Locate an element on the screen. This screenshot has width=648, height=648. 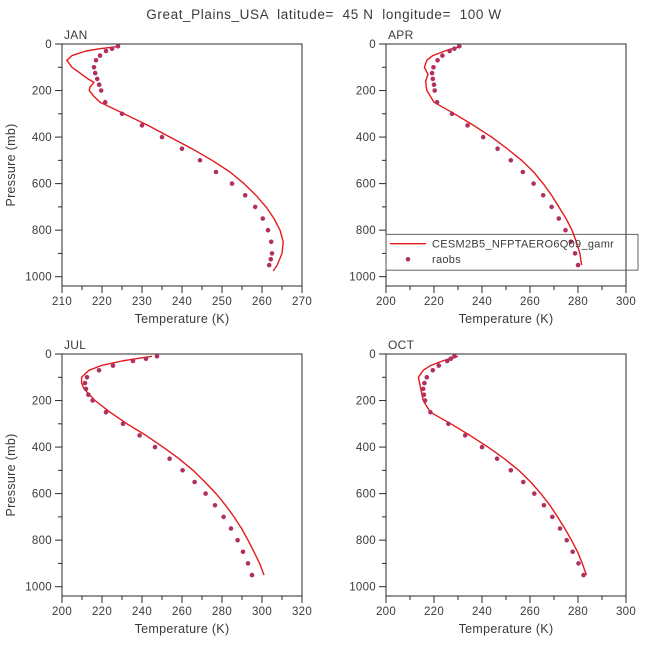
legend-dot-sample is located at coordinates (408, 259).